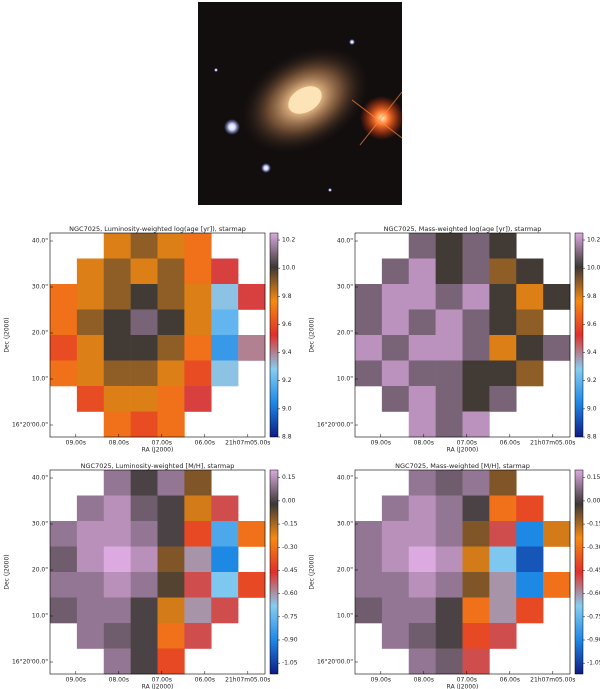 This screenshot has height=689, width=600. Describe the element at coordinates (592, 380) in the screenshot. I see `colorbar-tick-label: 9.2` at that location.